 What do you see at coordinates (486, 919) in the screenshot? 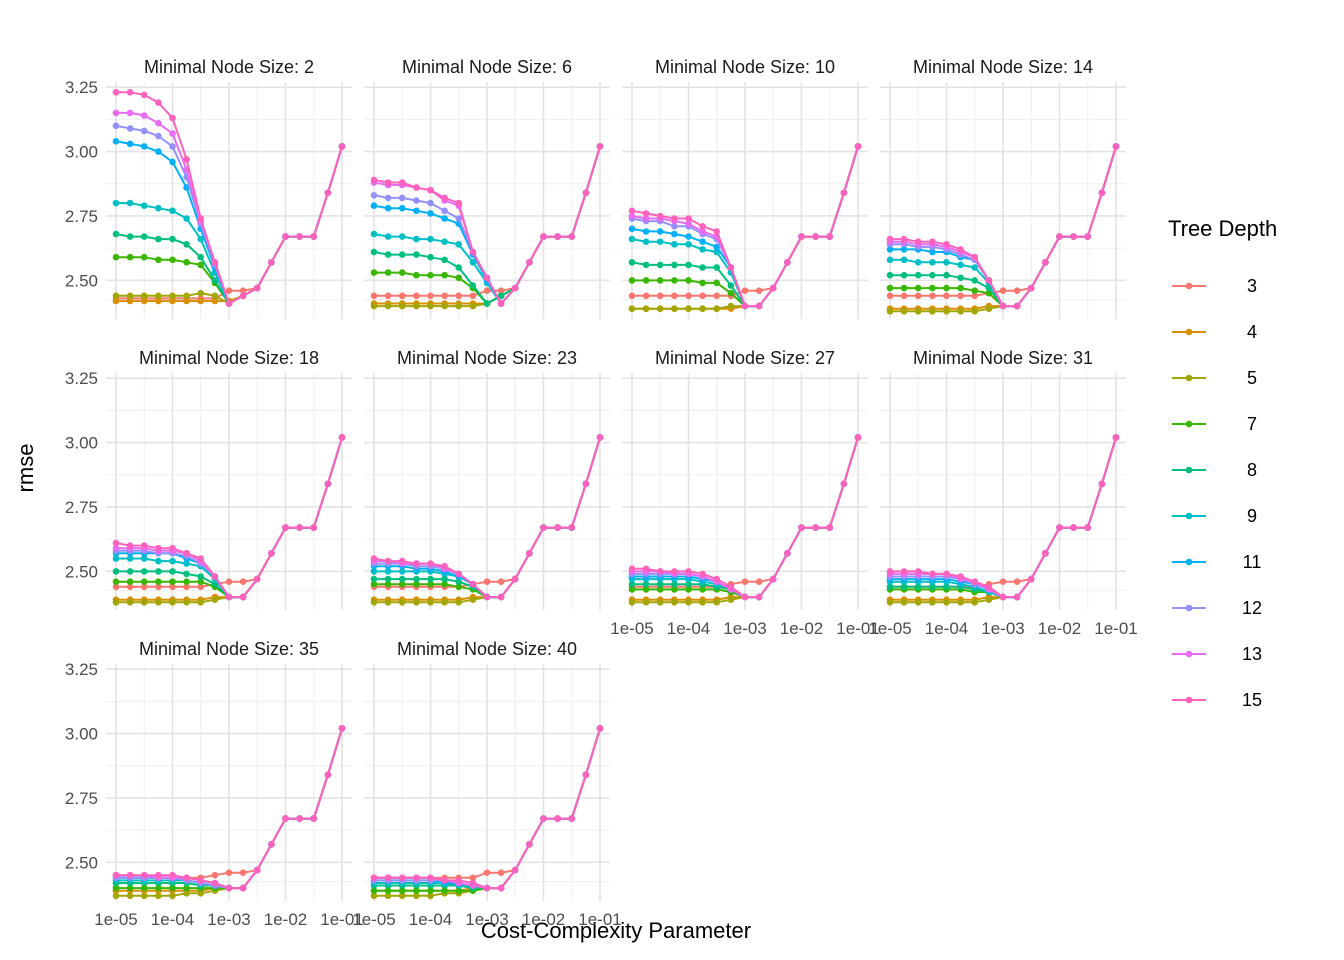
I see `x-tick-label: 1e-03` at bounding box center [486, 919].